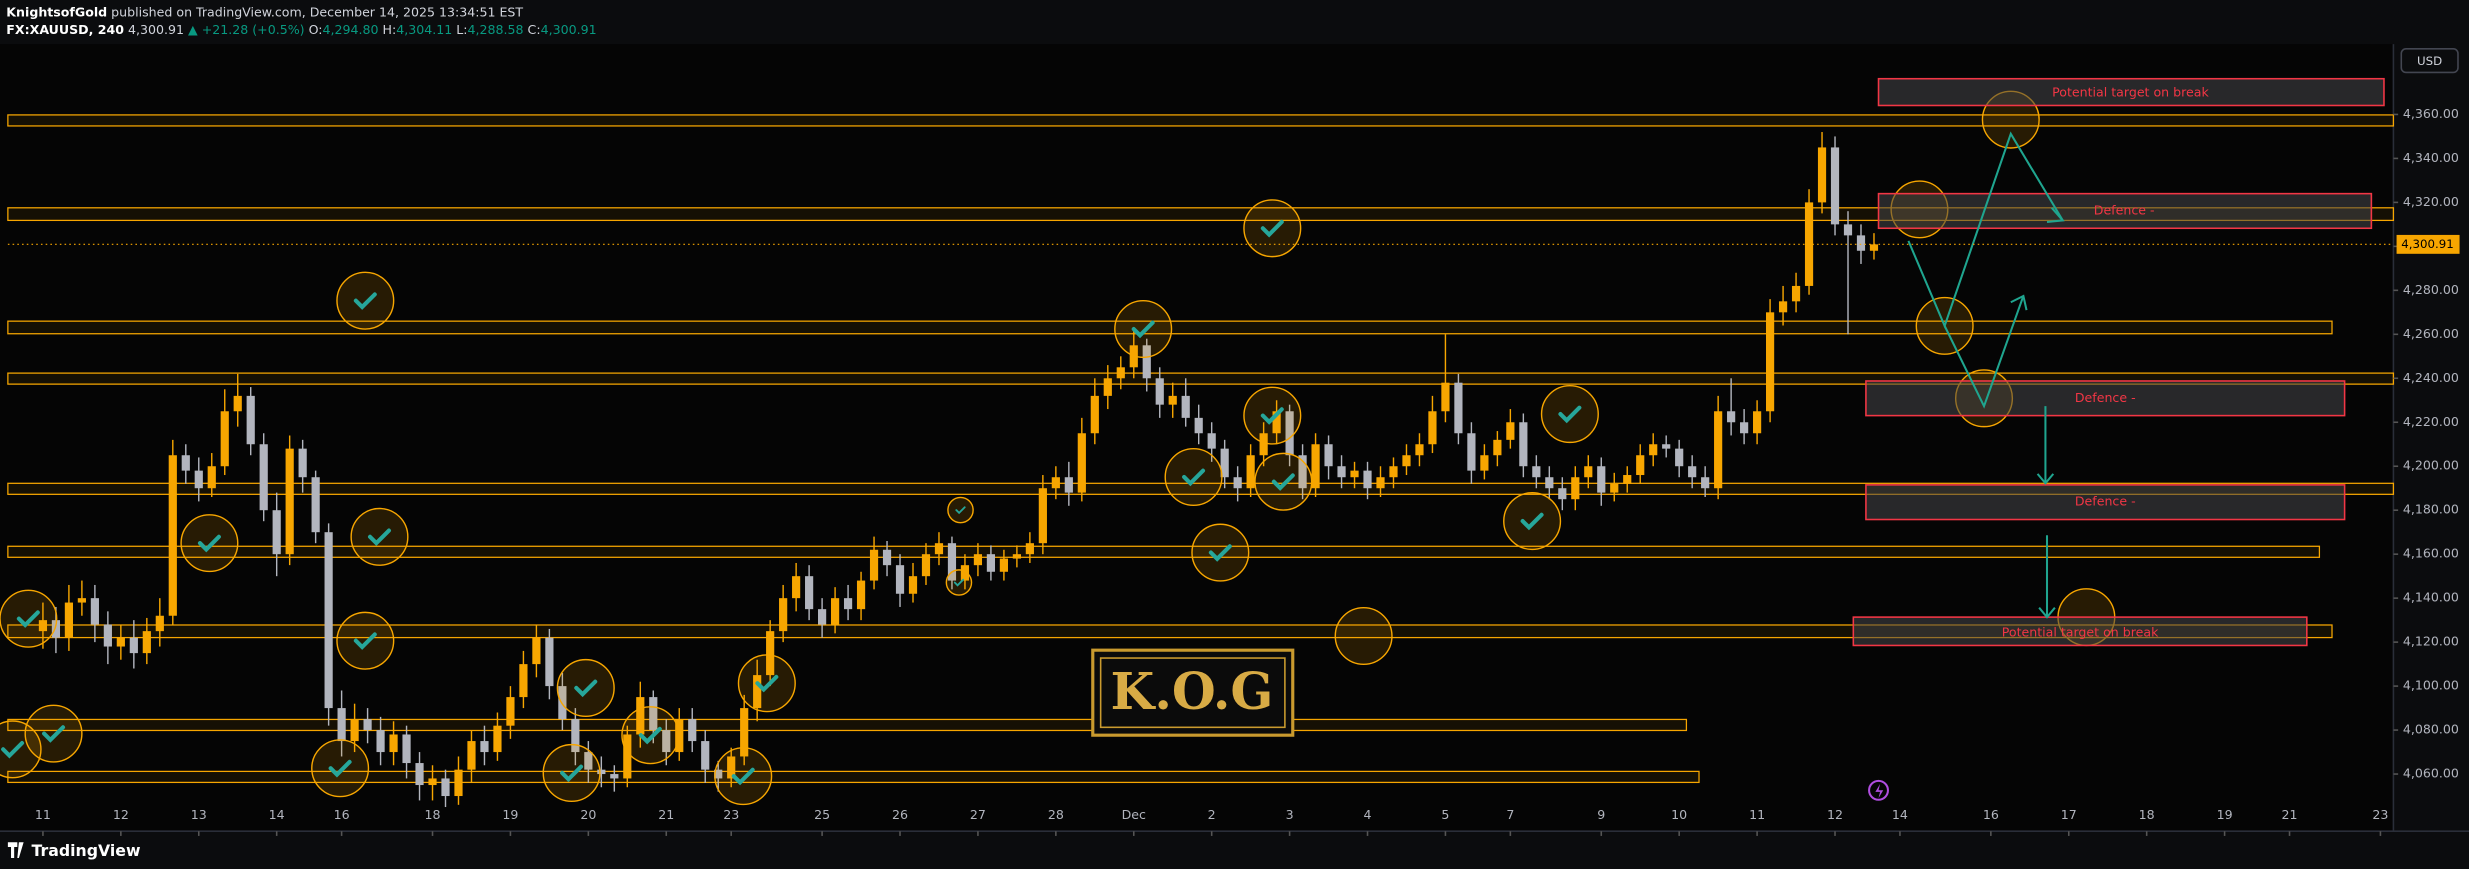 This screenshot has width=2469, height=869. I want to click on event-icon, so click(1878, 790).